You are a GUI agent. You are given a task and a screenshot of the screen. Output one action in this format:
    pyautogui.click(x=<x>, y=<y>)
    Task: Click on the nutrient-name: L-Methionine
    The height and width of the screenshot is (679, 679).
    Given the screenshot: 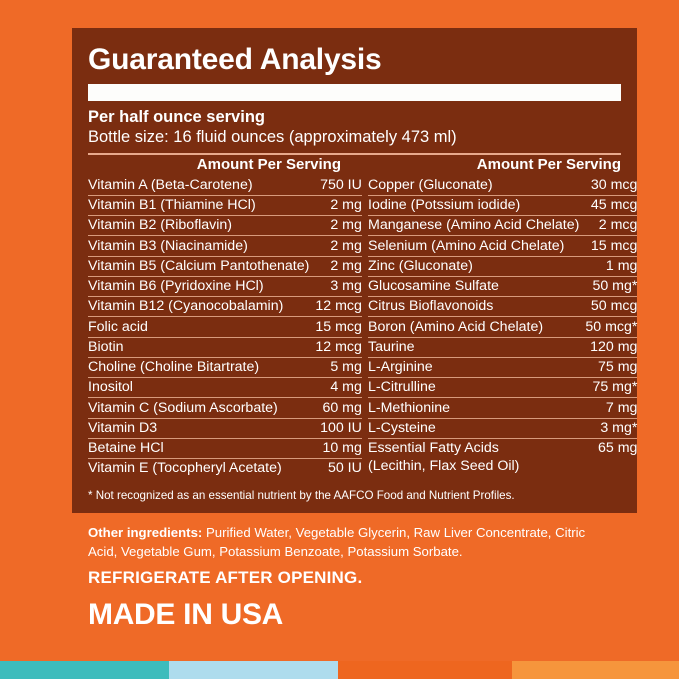 What is the action you would take?
    pyautogui.click(x=474, y=408)
    